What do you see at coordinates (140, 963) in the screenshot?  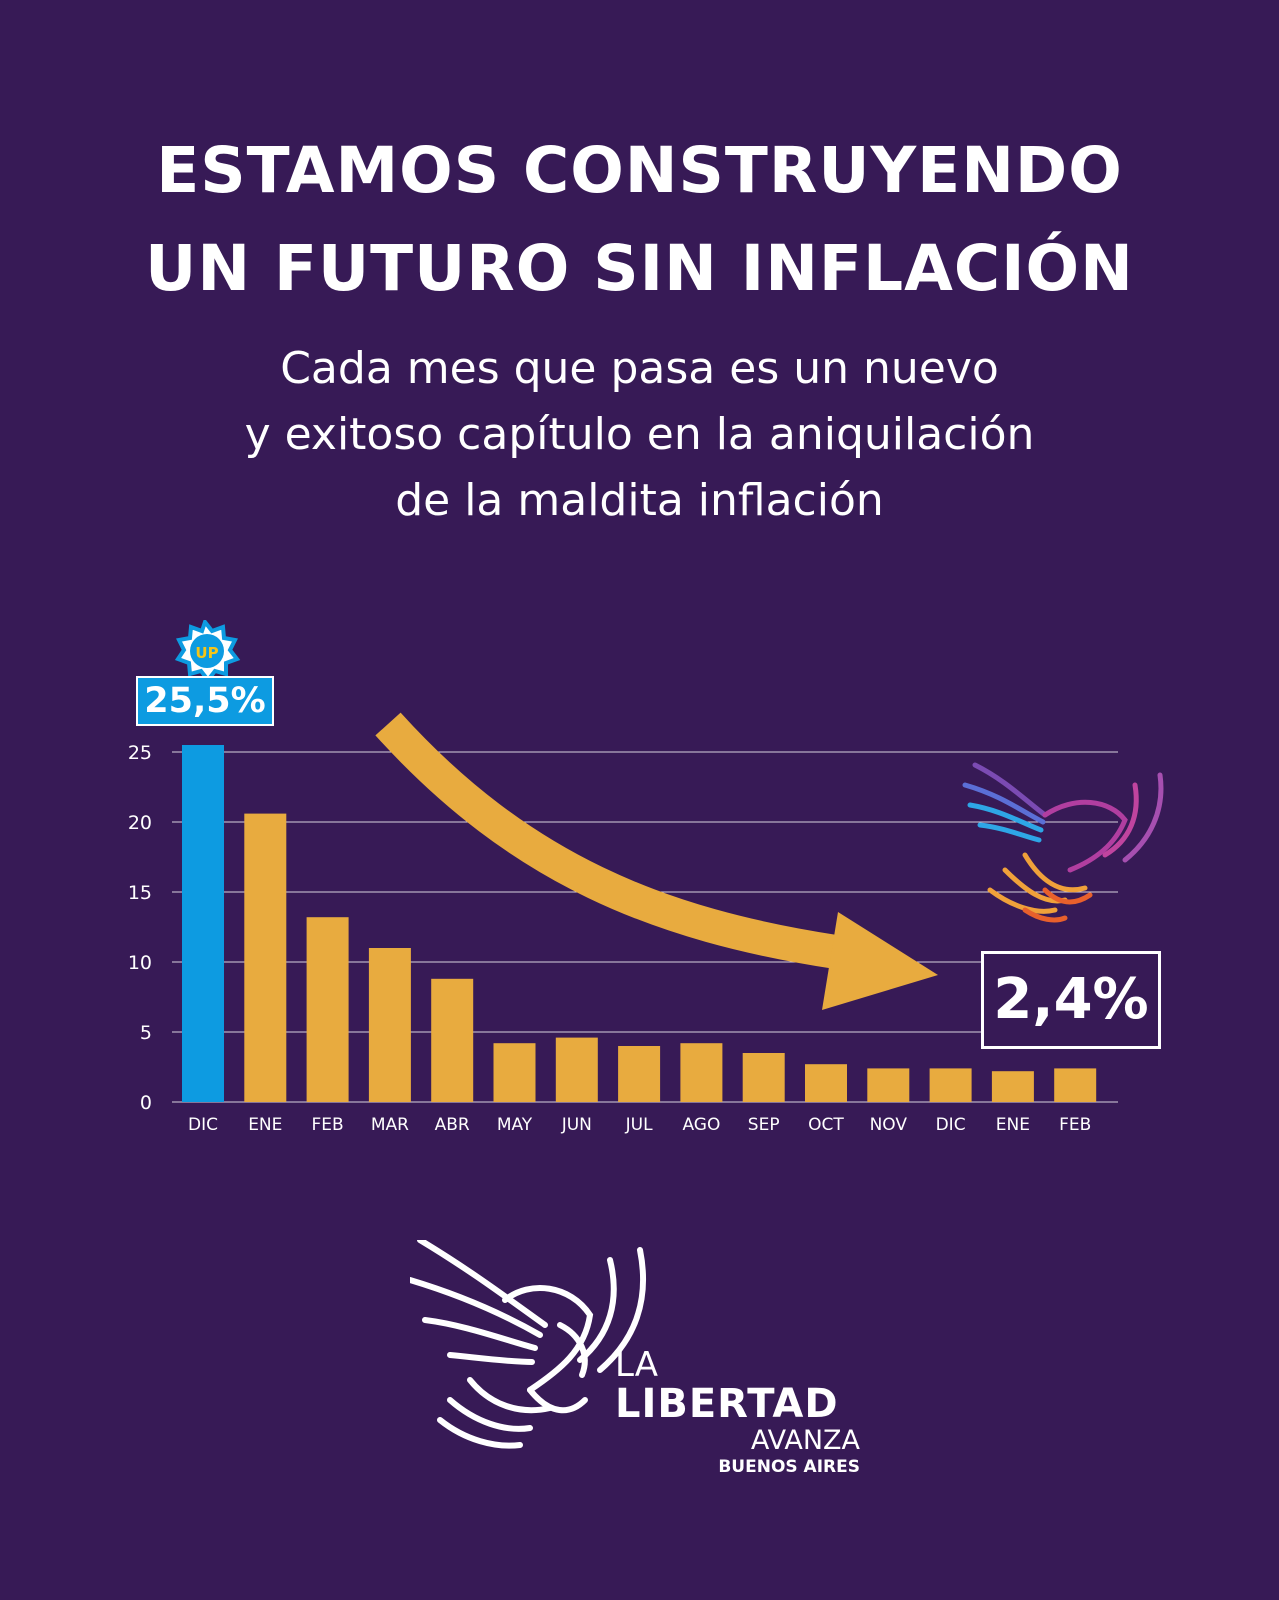 I see `y-tick-label: 10` at bounding box center [140, 963].